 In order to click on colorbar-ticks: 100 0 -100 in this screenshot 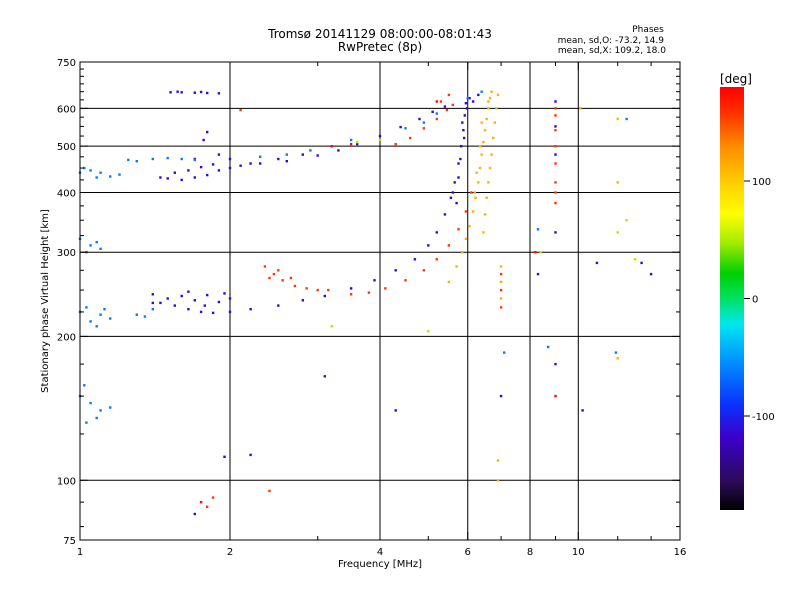, I will do `click(759, 300)`.